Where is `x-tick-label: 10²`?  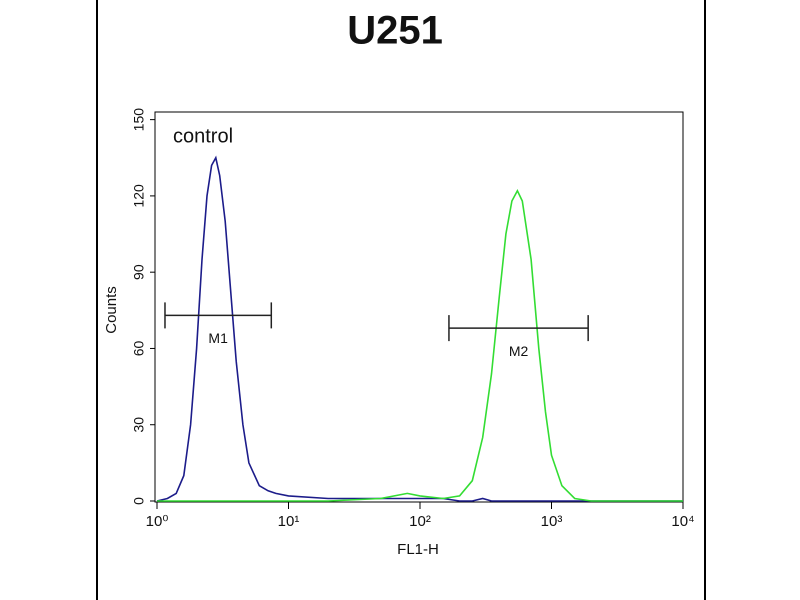
x-tick-label: 10² is located at coordinates (420, 521).